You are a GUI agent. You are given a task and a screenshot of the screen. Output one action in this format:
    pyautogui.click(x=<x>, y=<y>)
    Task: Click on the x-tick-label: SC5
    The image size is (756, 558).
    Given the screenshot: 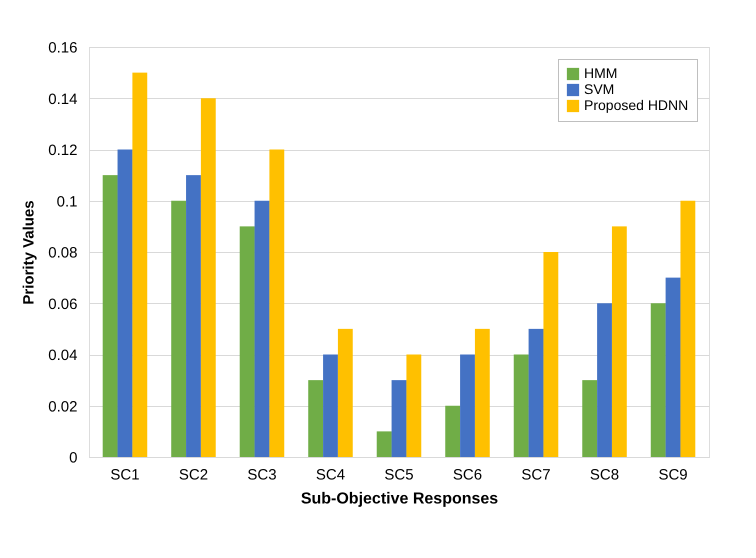 What is the action you would take?
    pyautogui.click(x=399, y=475)
    